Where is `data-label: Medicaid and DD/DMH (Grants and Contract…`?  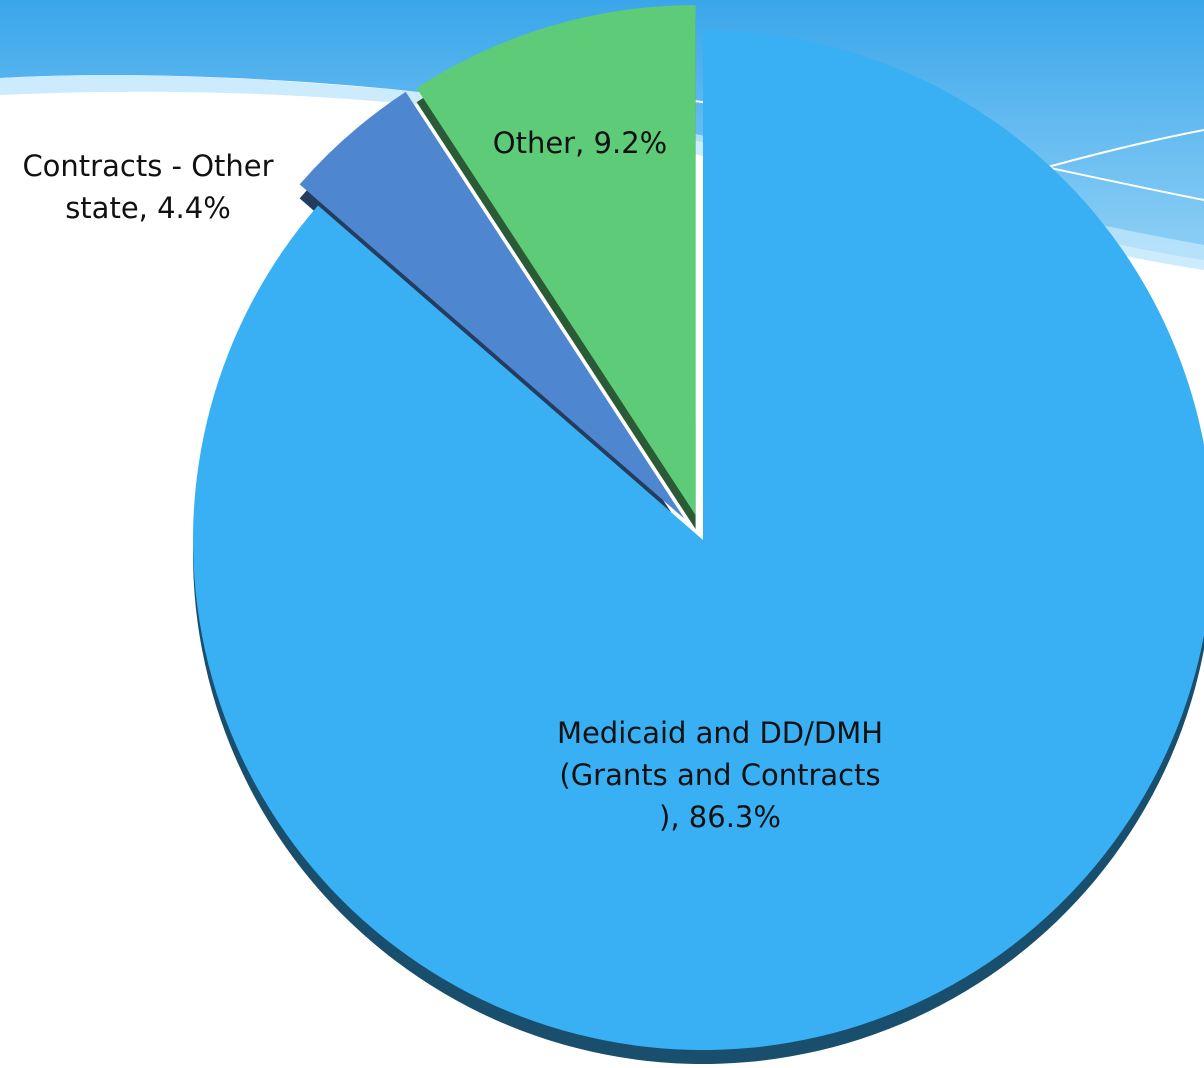 data-label: Medicaid and DD/DMH (Grants and Contract… is located at coordinates (720, 775).